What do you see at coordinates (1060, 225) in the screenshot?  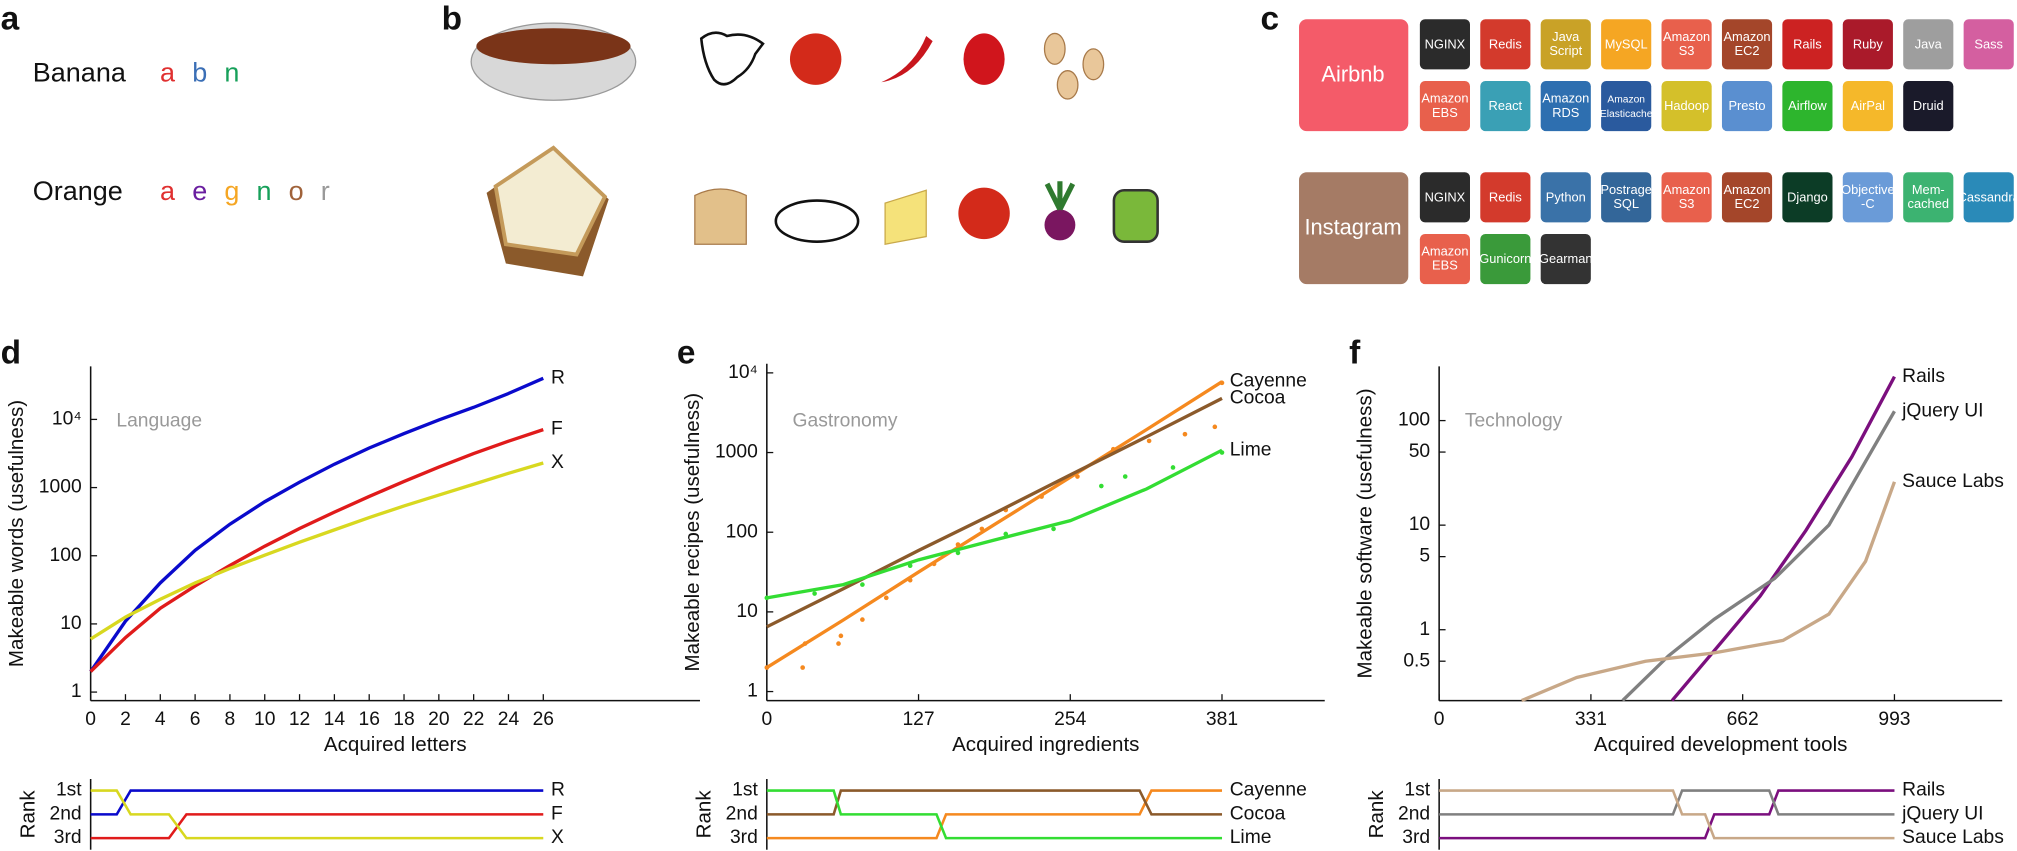 I see `beet-icon` at bounding box center [1060, 225].